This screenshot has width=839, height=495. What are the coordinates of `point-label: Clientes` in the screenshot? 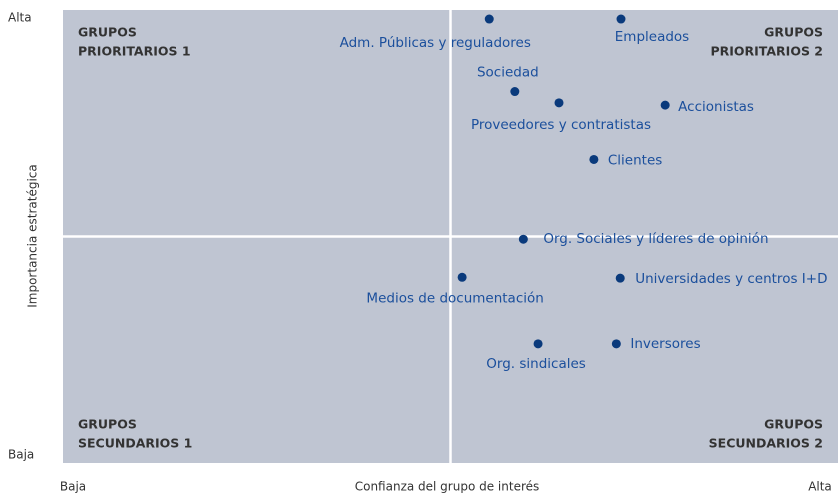 It's located at (635, 160).